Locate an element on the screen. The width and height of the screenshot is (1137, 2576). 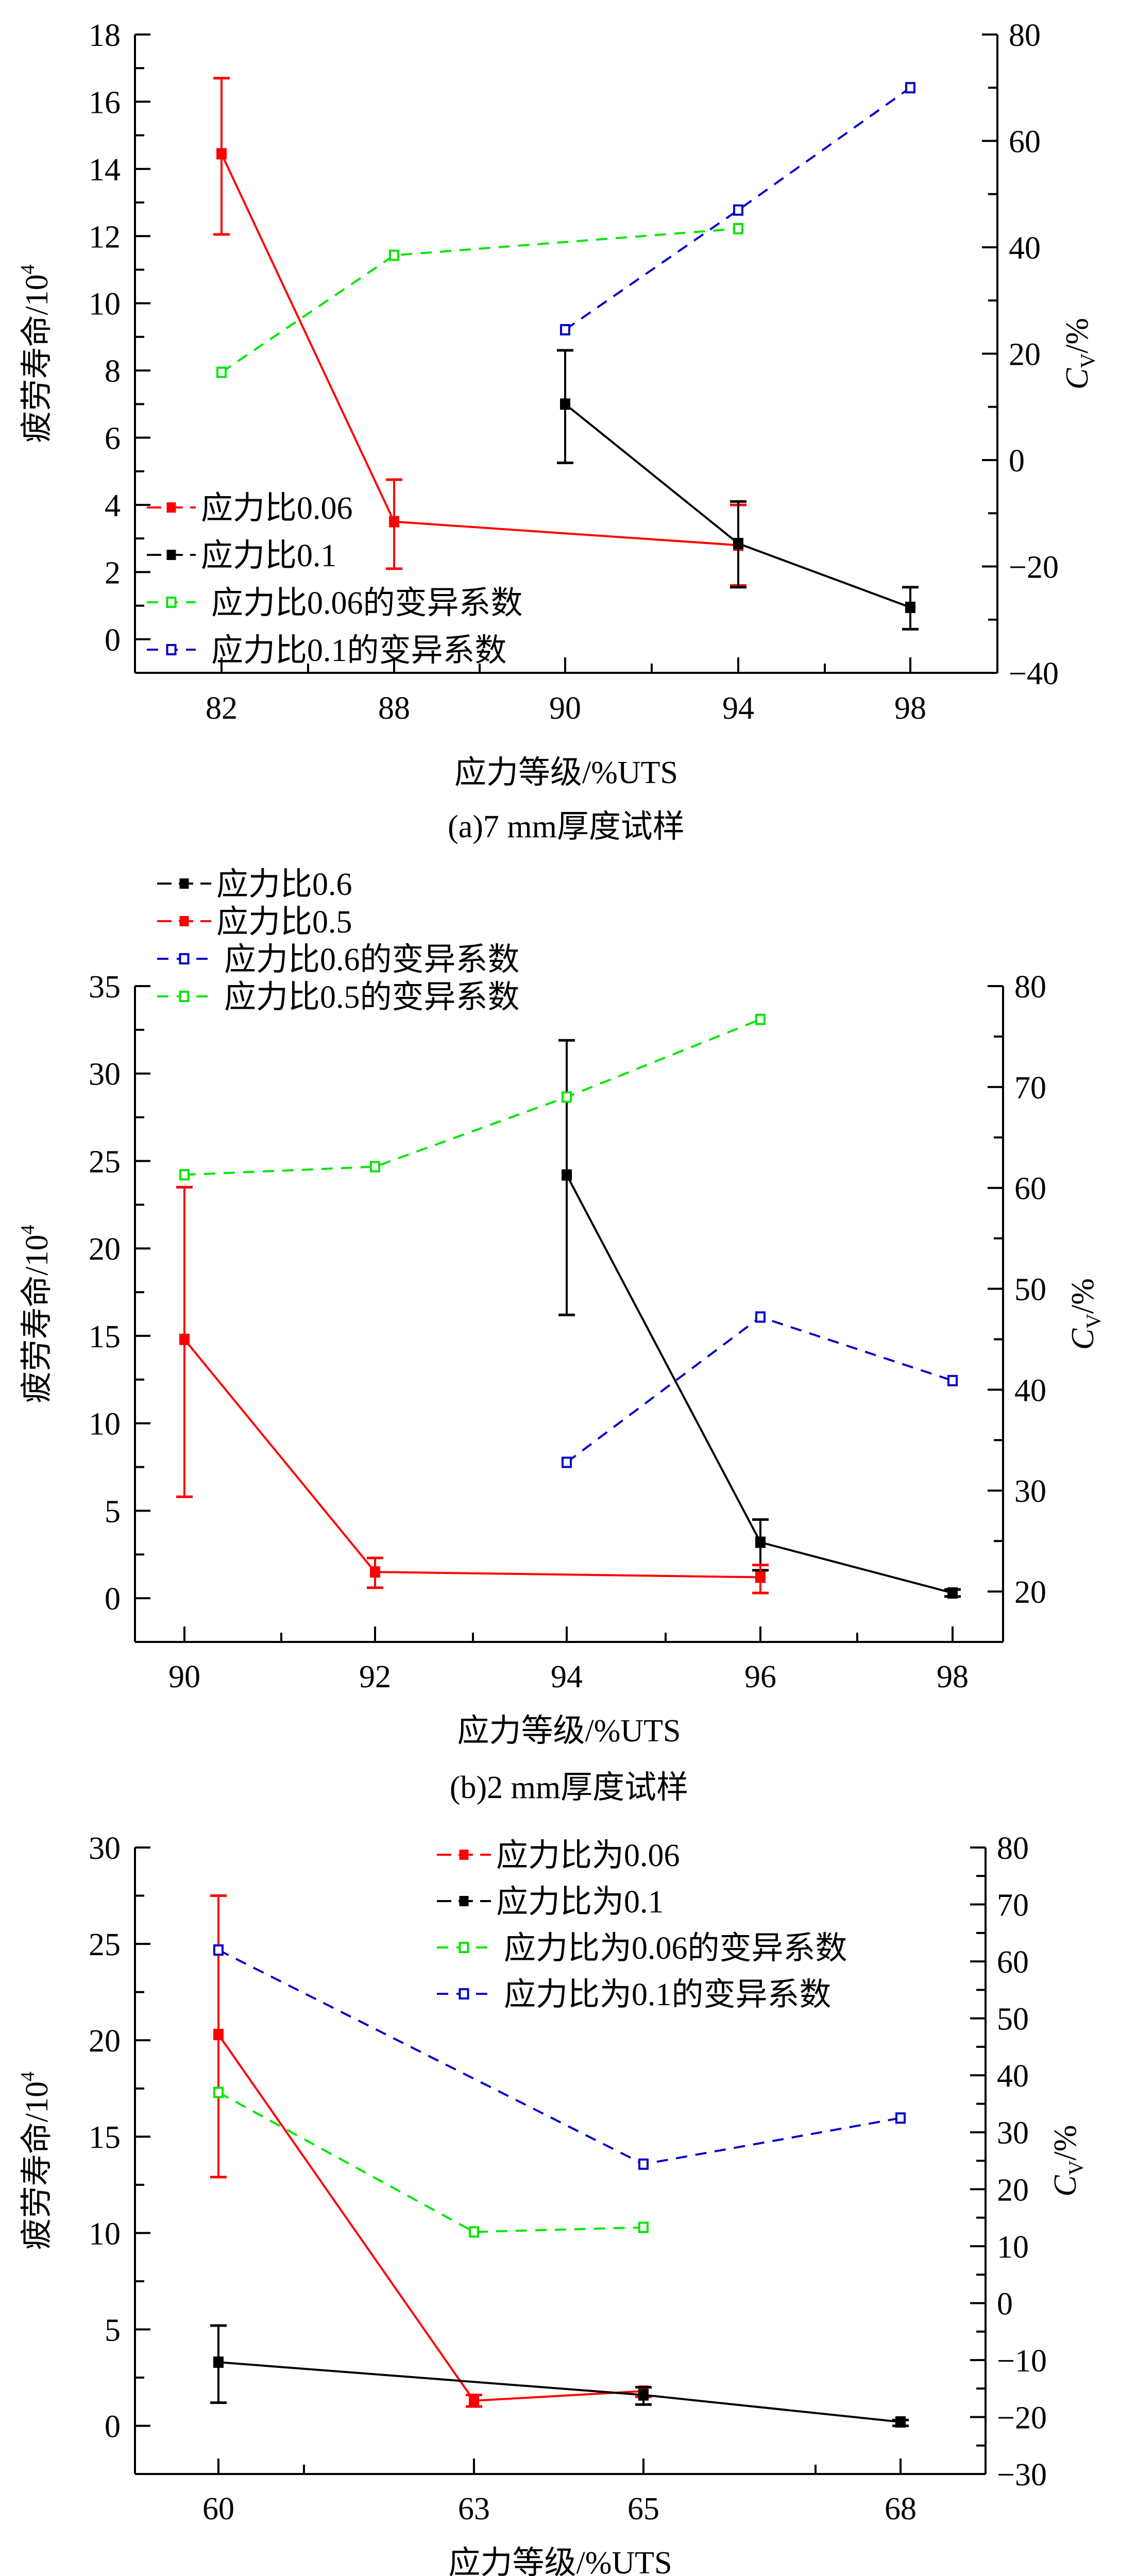
x-tick-label: 90 is located at coordinates (565, 709).